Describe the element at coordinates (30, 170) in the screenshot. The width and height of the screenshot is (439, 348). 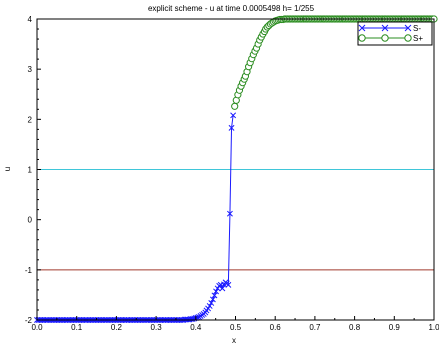
I see `y-tick-label: 1` at that location.